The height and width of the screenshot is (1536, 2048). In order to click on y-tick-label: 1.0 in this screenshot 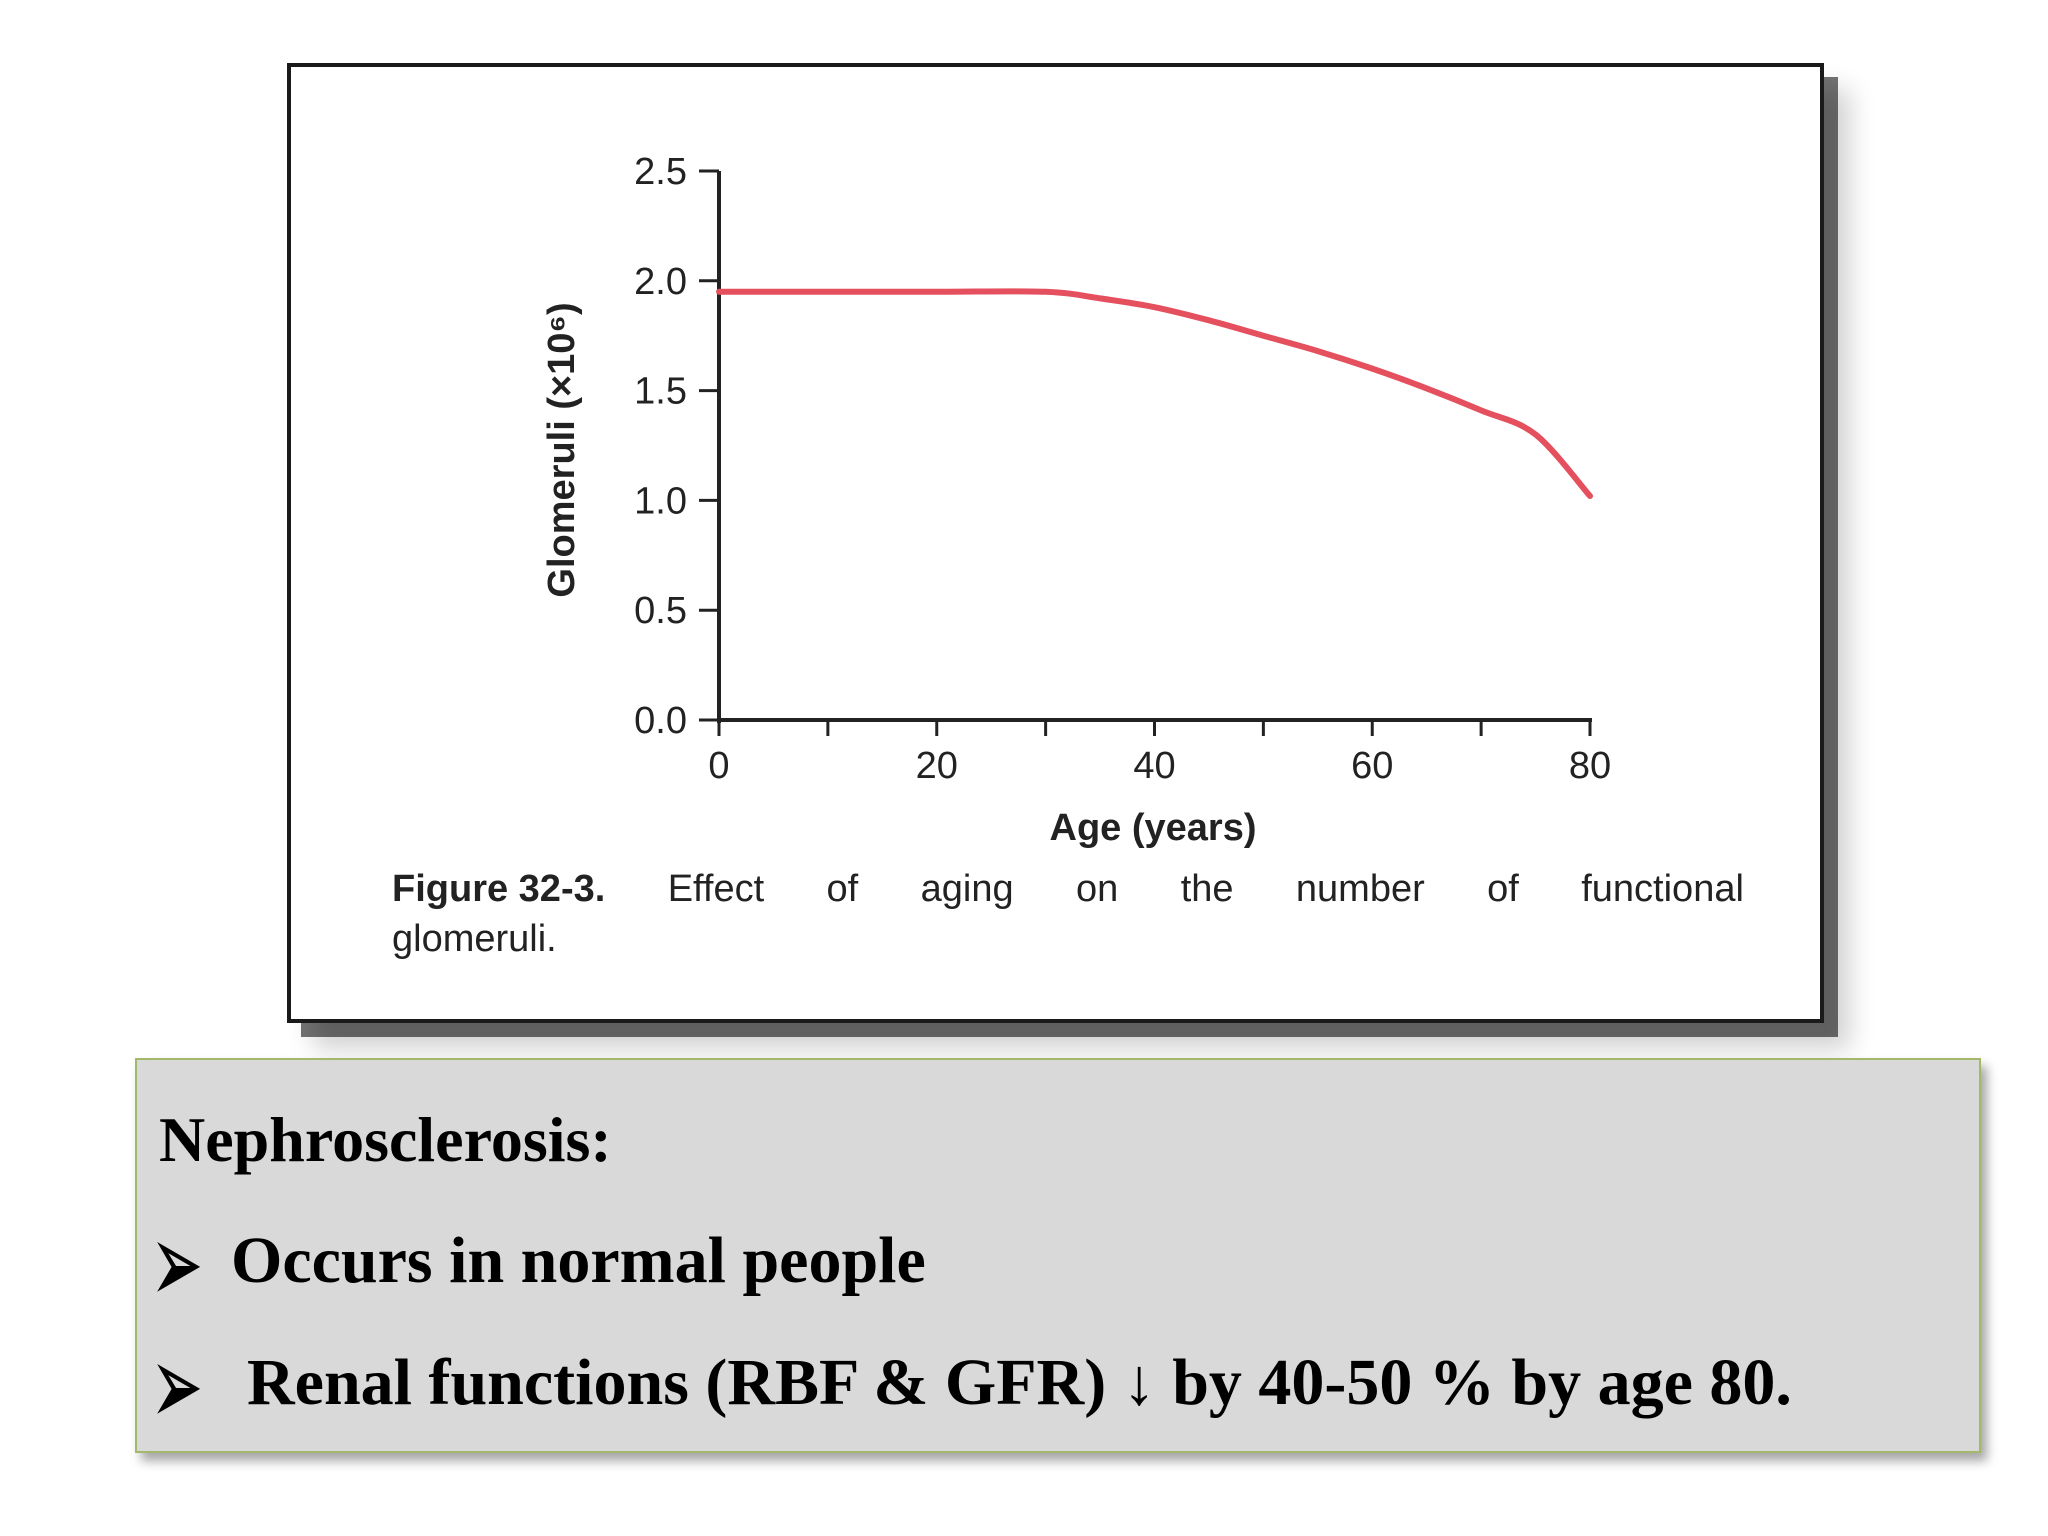, I will do `click(660, 501)`.